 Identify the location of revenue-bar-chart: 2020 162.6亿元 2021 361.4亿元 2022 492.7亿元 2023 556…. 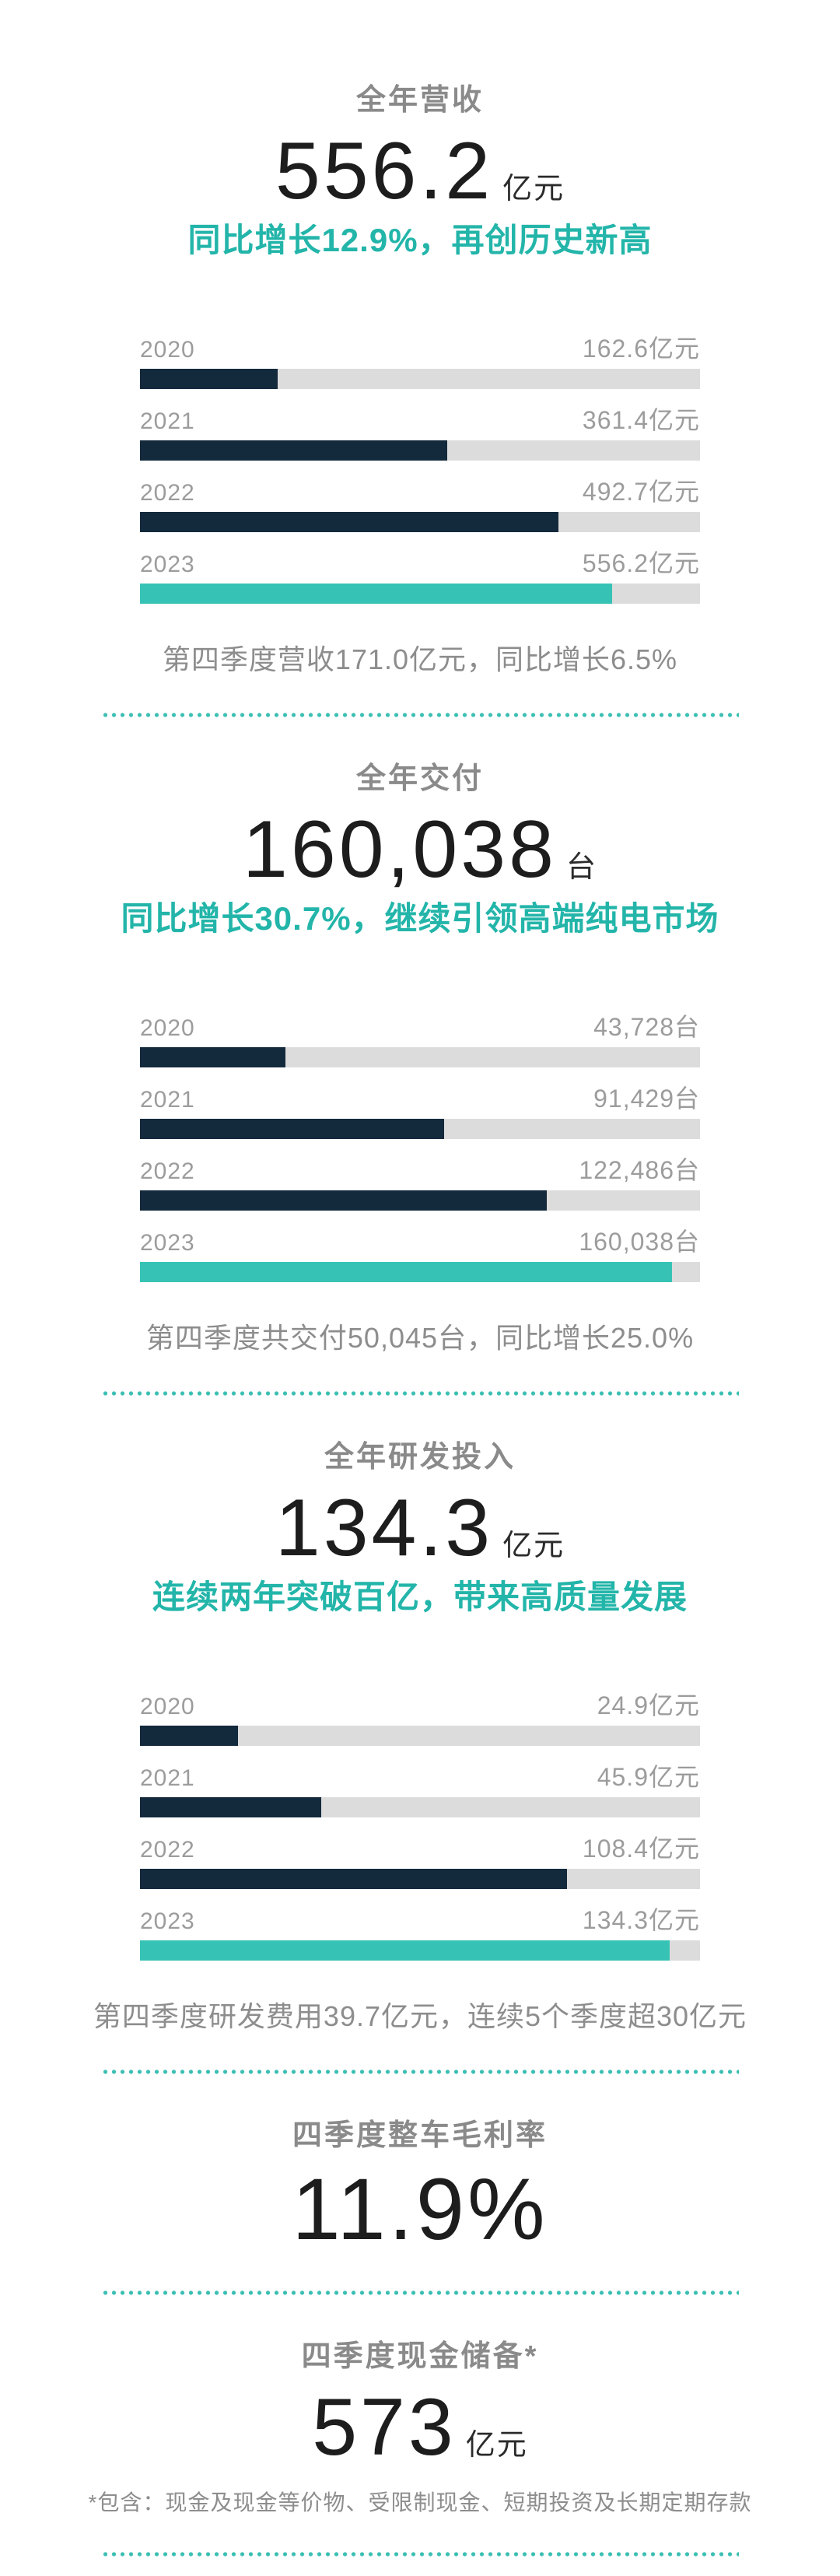
(420, 470).